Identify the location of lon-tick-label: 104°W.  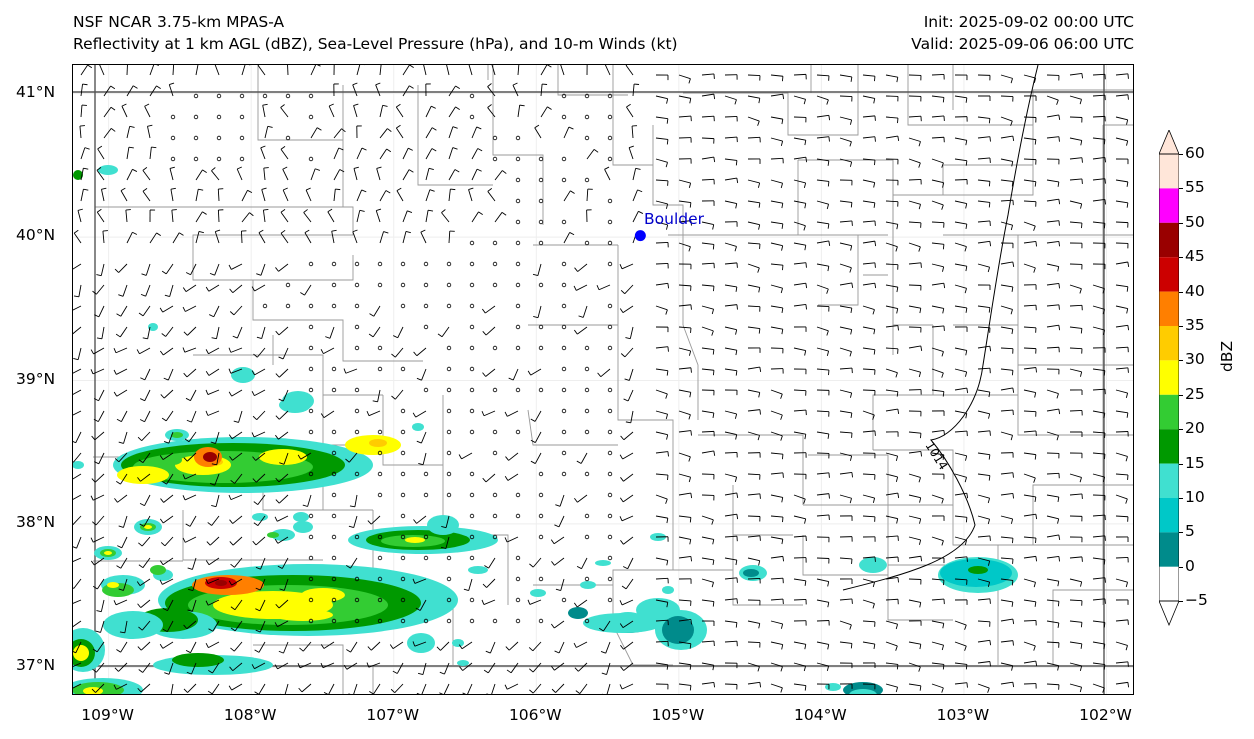
(820, 715).